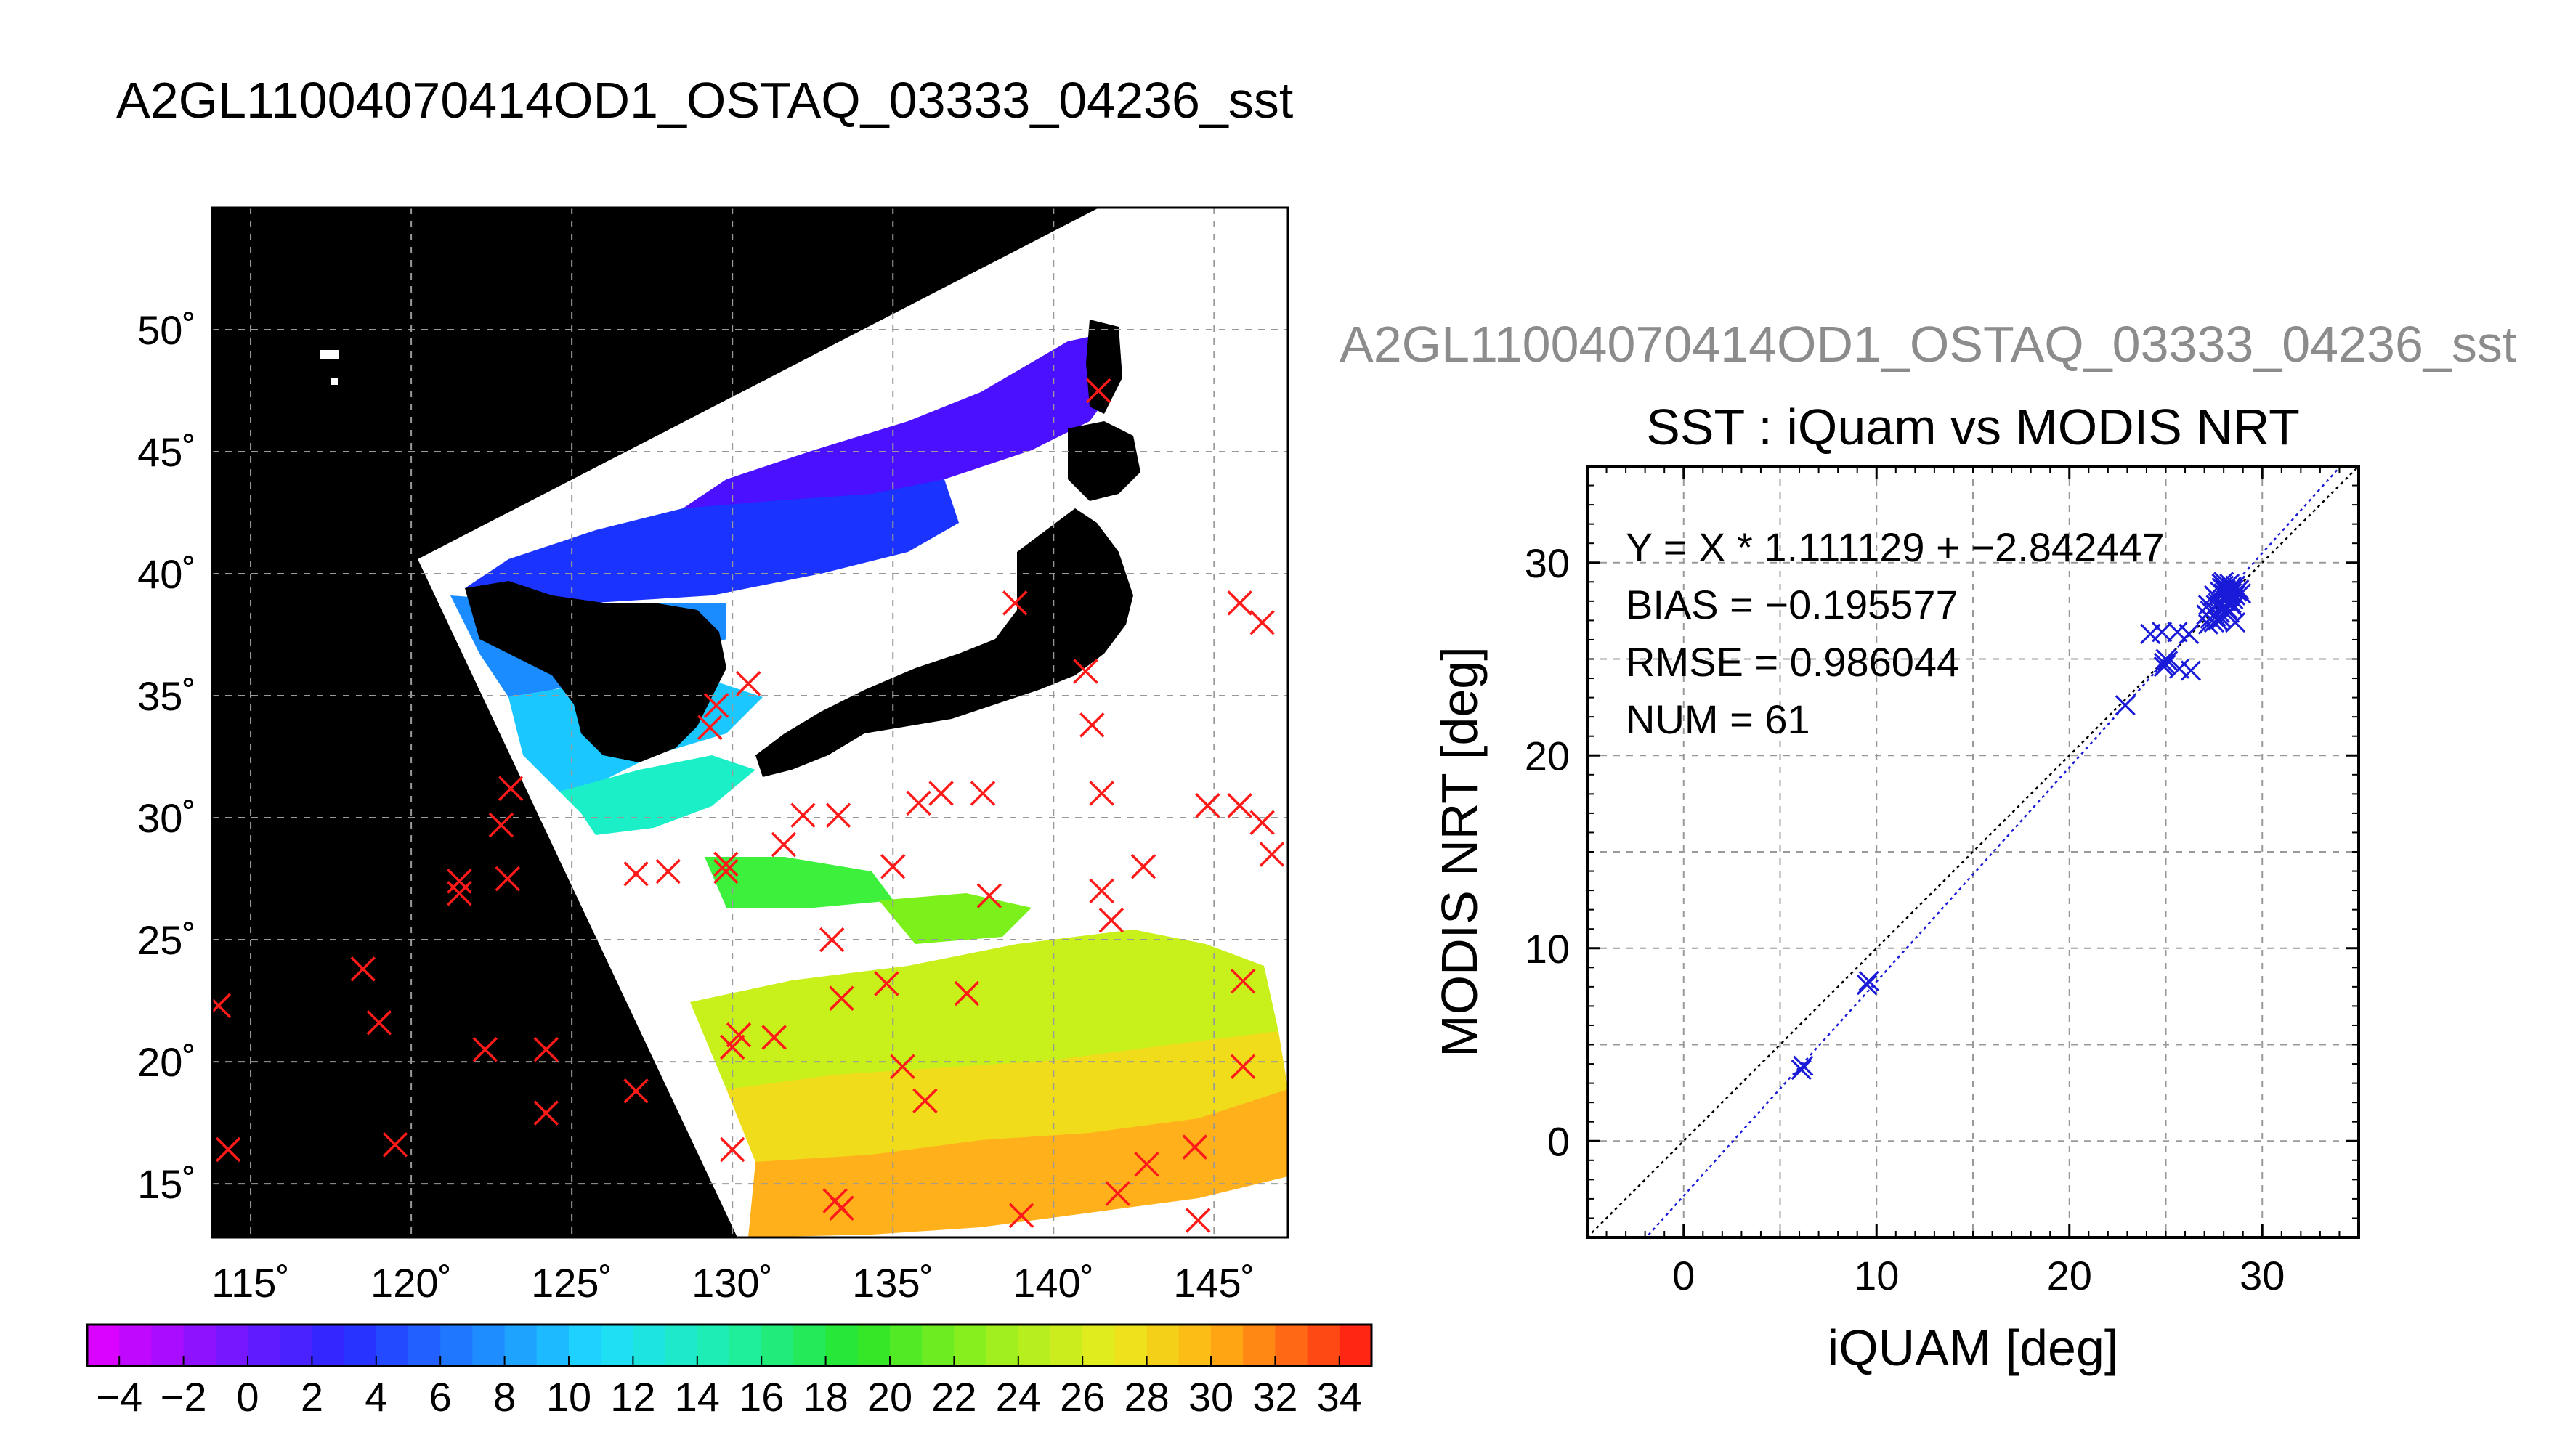 The height and width of the screenshot is (1456, 2549). What do you see at coordinates (167, 757) in the screenshot?
I see `map-latitude-labels: 15˚ 20˚ 25˚ 30˚ 35˚ 40˚ 45˚ 50˚` at bounding box center [167, 757].